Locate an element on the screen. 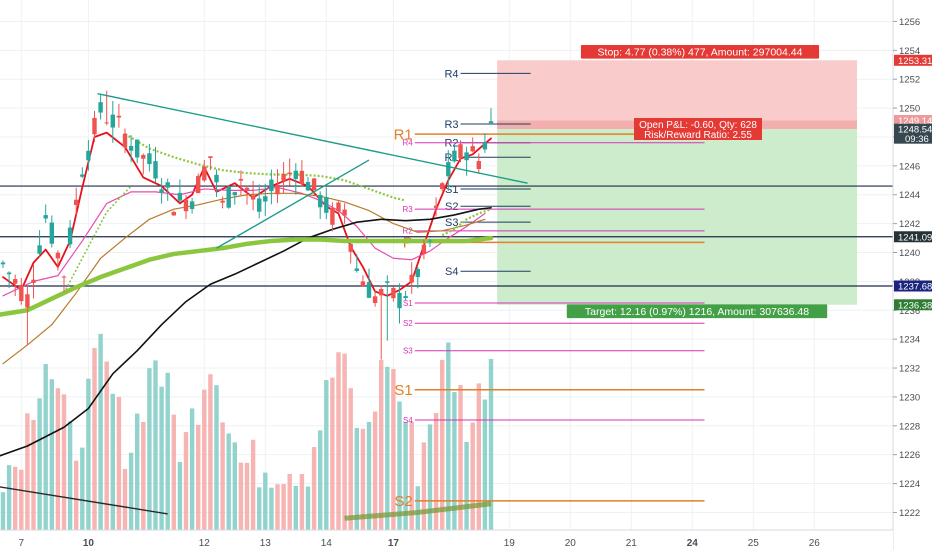 The height and width of the screenshot is (555, 932). pivot-label-r4: R4 is located at coordinates (451, 74).